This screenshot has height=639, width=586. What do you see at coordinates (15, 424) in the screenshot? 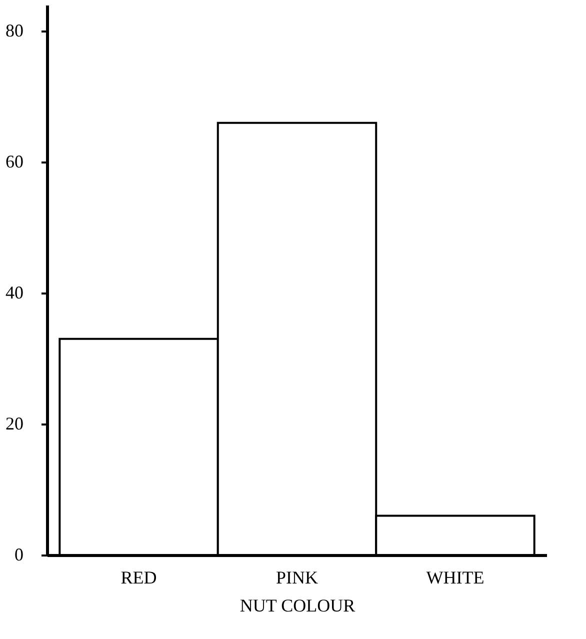
I see `y-tick-label: 20` at bounding box center [15, 424].